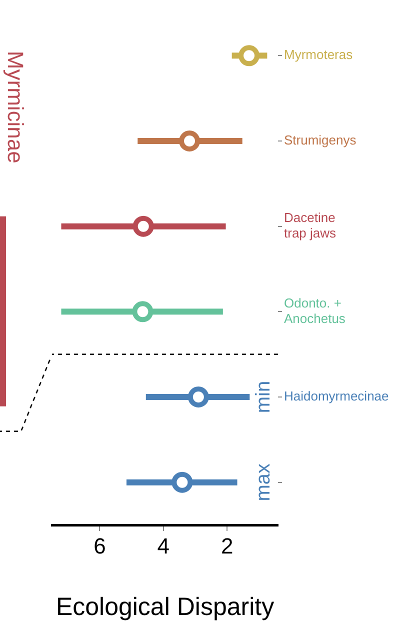 This screenshot has width=401, height=623. I want to click on x-axis-title: Ecological Disparity, so click(165, 606).